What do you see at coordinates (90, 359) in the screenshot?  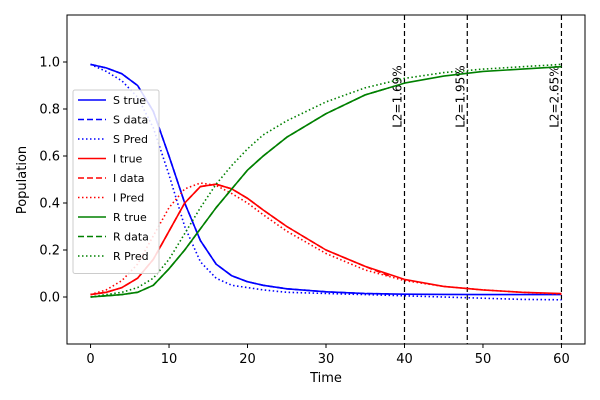 I see `x-tick-label: 0` at bounding box center [90, 359].